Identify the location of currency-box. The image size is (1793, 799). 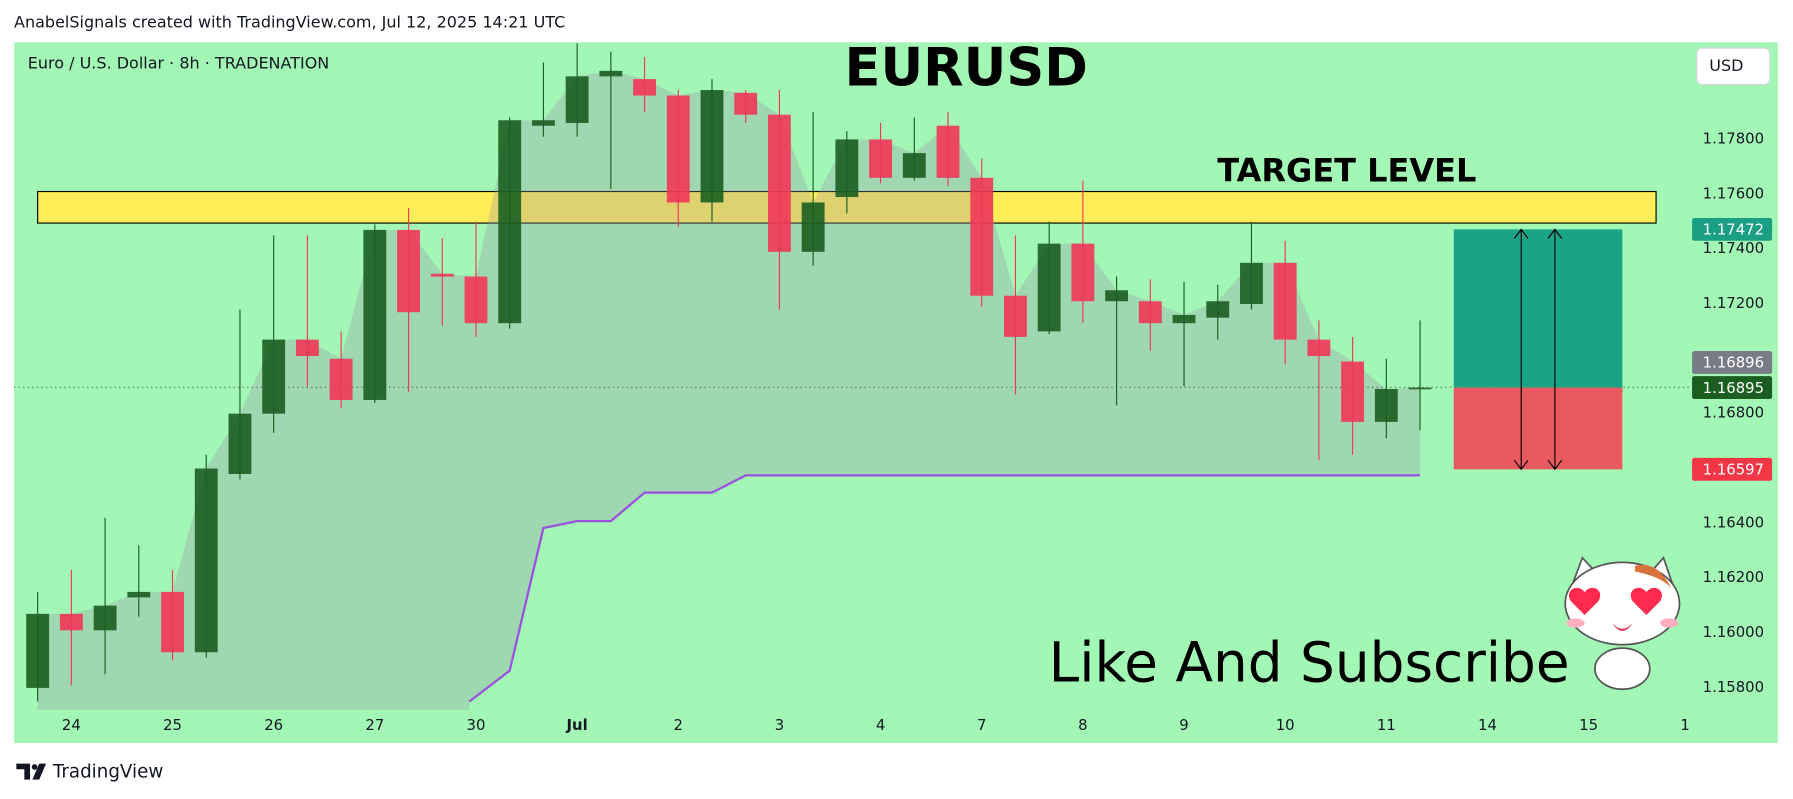
(1733, 66).